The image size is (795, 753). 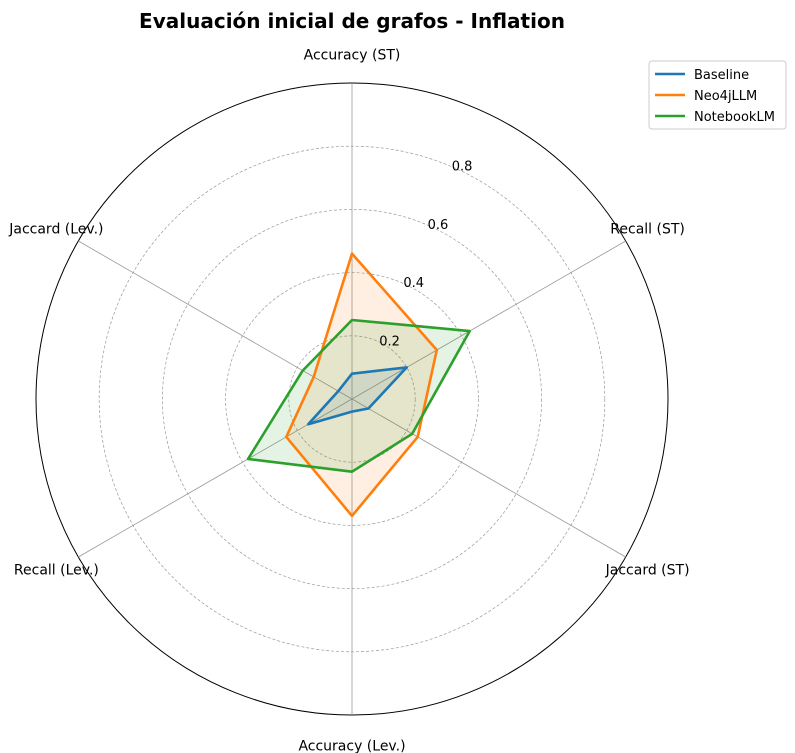 I want to click on legend-label: Neo4jLLM, so click(x=725, y=96).